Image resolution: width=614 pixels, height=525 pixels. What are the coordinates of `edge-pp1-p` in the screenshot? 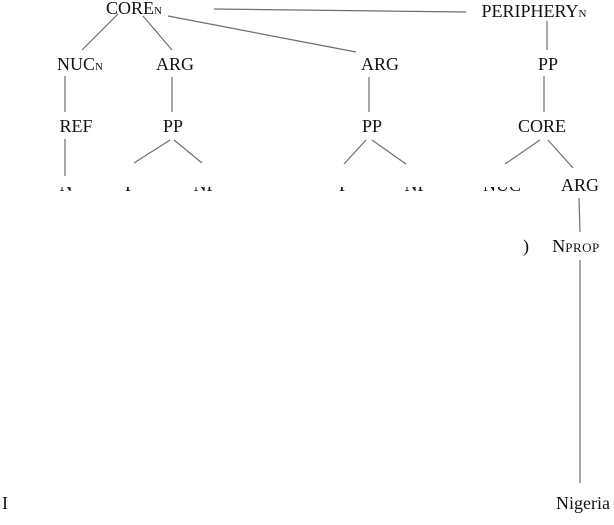 It's located at (152, 151).